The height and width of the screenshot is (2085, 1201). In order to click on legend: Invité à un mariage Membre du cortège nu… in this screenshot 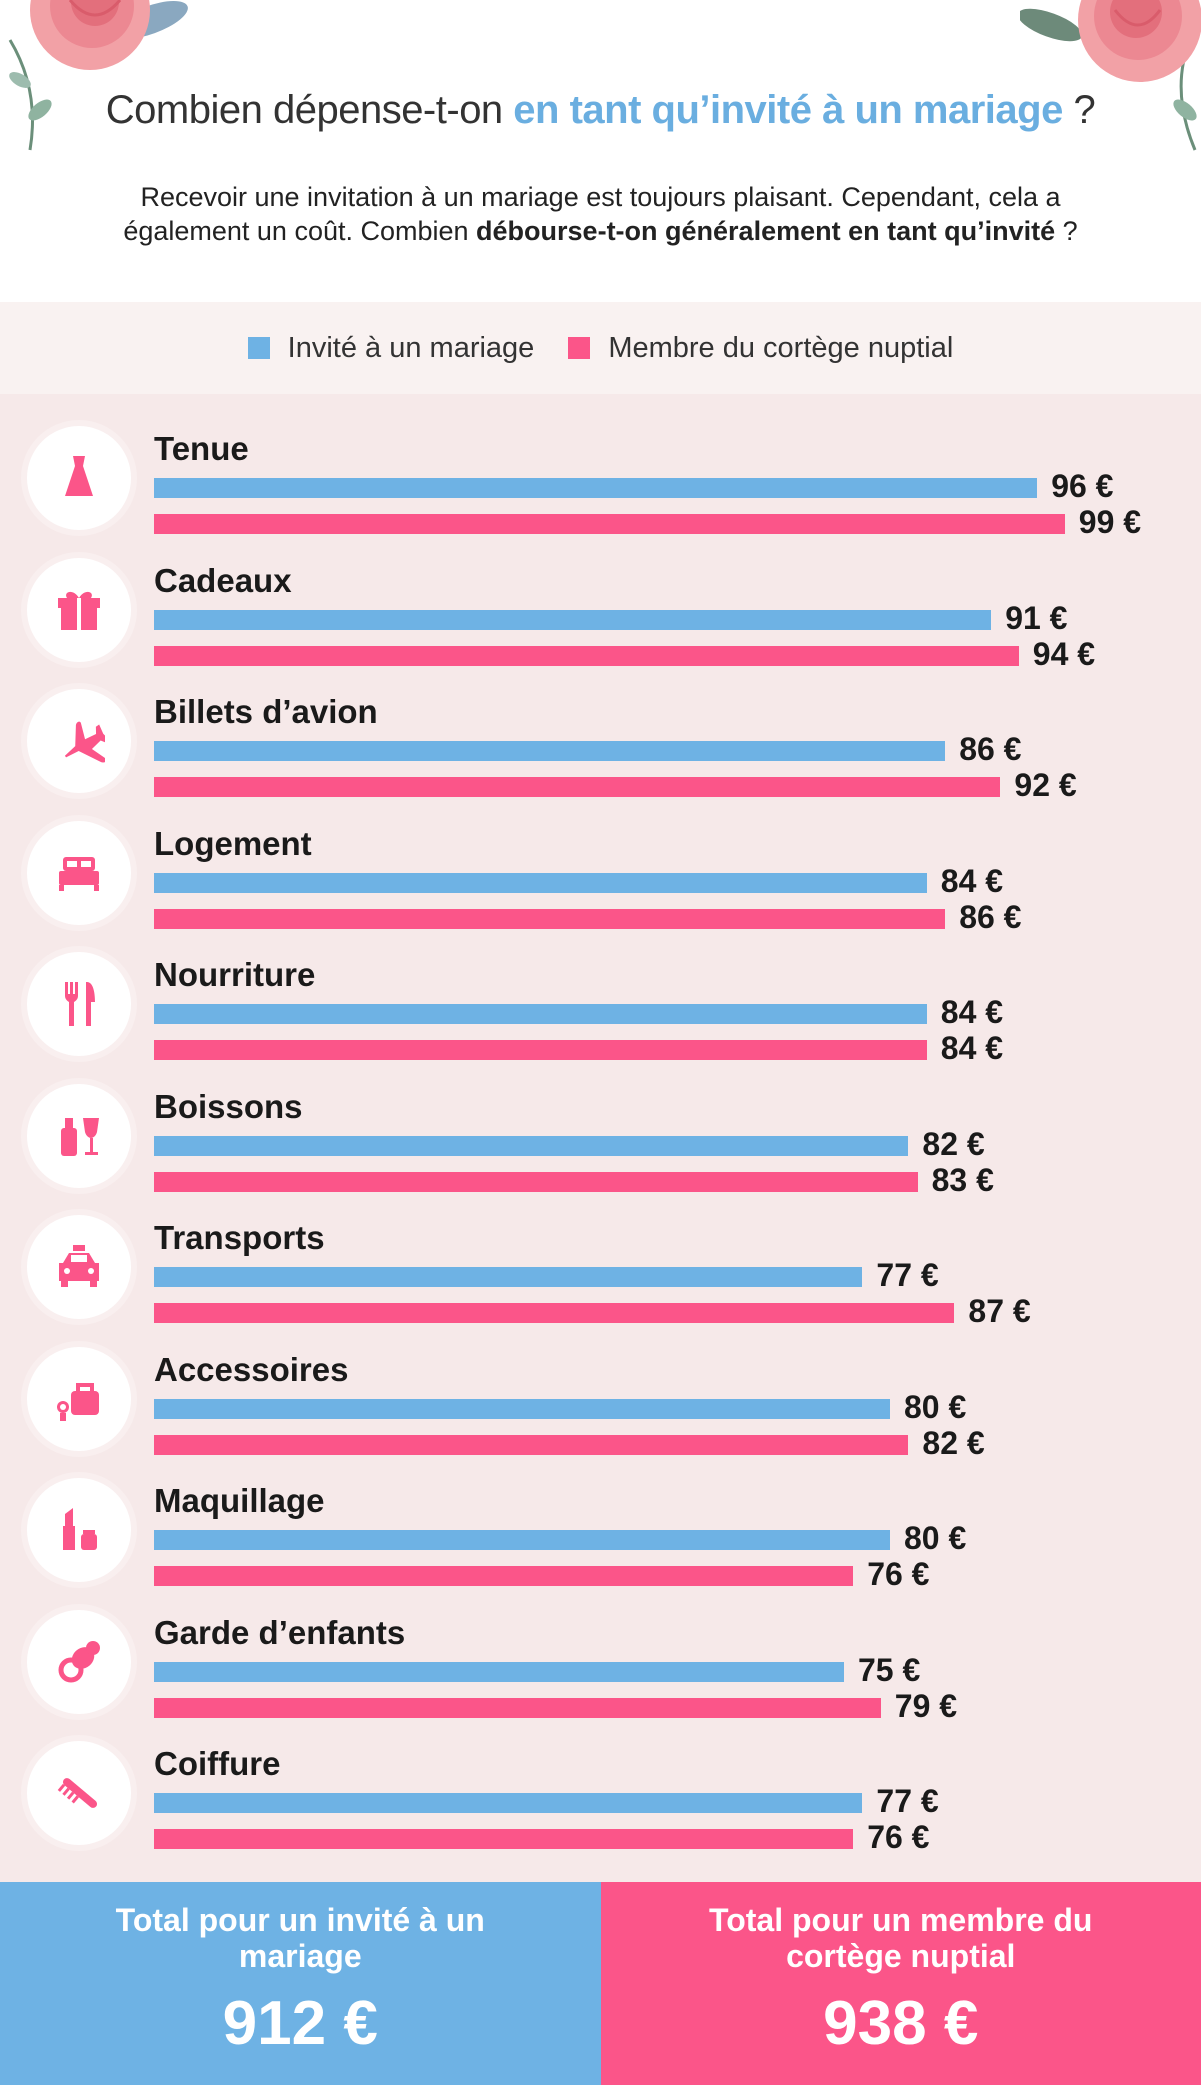, I will do `click(600, 348)`.